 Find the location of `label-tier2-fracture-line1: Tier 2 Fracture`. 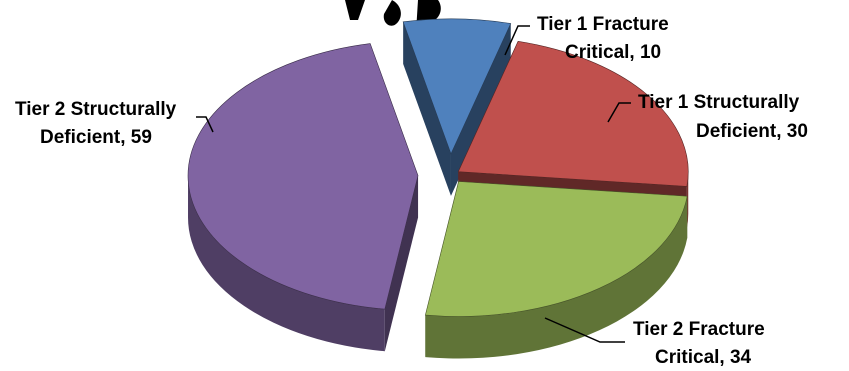

label-tier2-fracture-line1: Tier 2 Fracture is located at coordinates (699, 329).